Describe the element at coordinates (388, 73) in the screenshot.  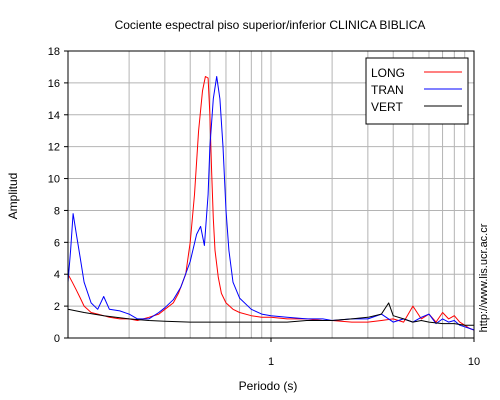
I see `legend-label-long: LONG` at that location.